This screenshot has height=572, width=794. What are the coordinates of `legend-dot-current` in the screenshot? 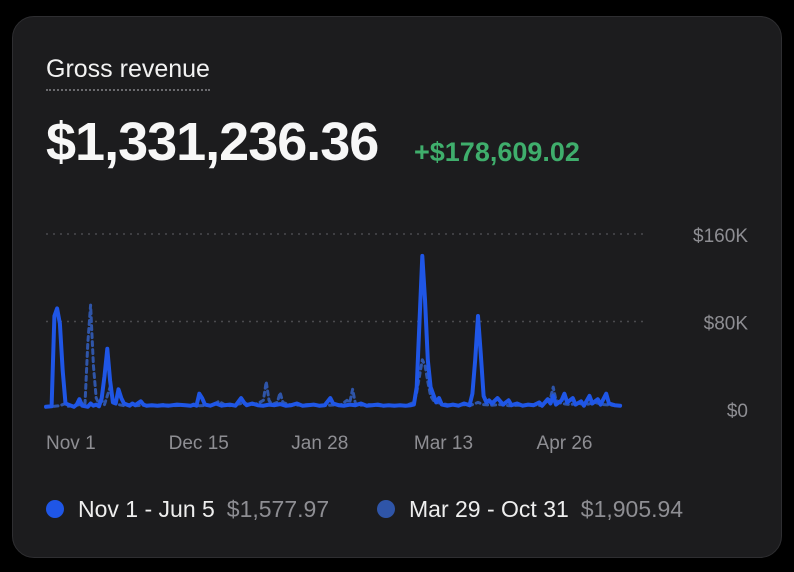 It's located at (55, 509).